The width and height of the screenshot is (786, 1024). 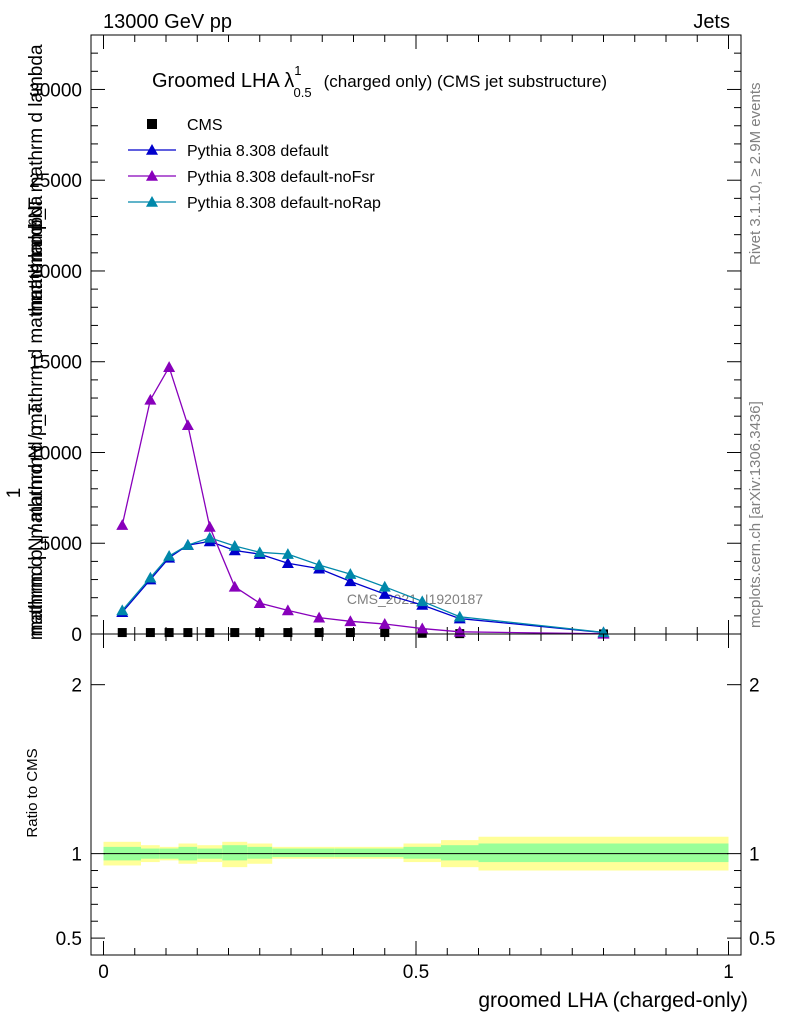 What do you see at coordinates (613, 1000) in the screenshot?
I see `xlabel: groomed LHA (charged-only)` at bounding box center [613, 1000].